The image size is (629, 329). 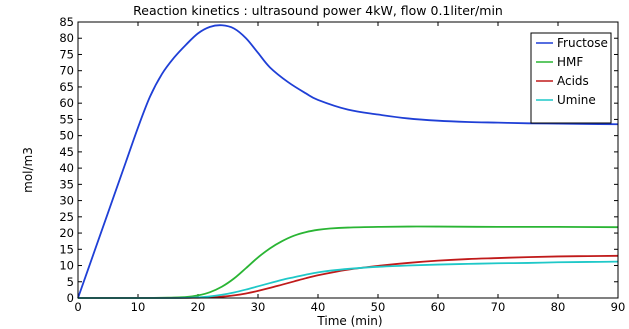 I want to click on x-tick-label: 50, so click(x=378, y=307).